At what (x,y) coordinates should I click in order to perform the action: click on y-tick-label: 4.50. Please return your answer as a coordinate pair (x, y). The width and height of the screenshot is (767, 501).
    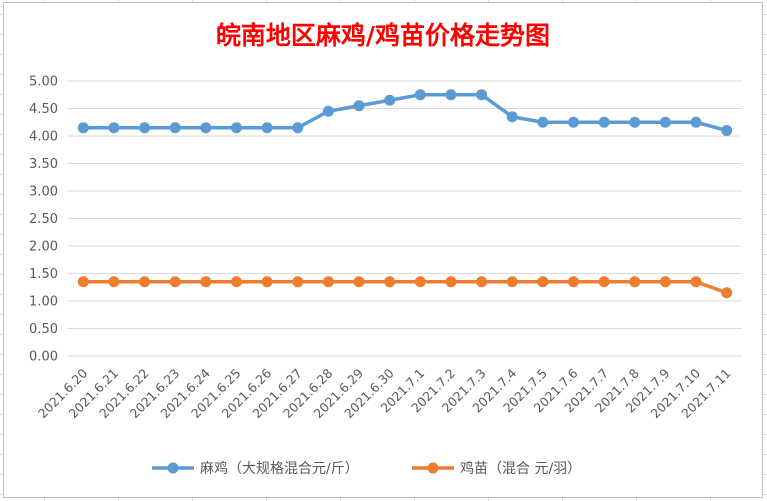
    Looking at the image, I should click on (43, 109).